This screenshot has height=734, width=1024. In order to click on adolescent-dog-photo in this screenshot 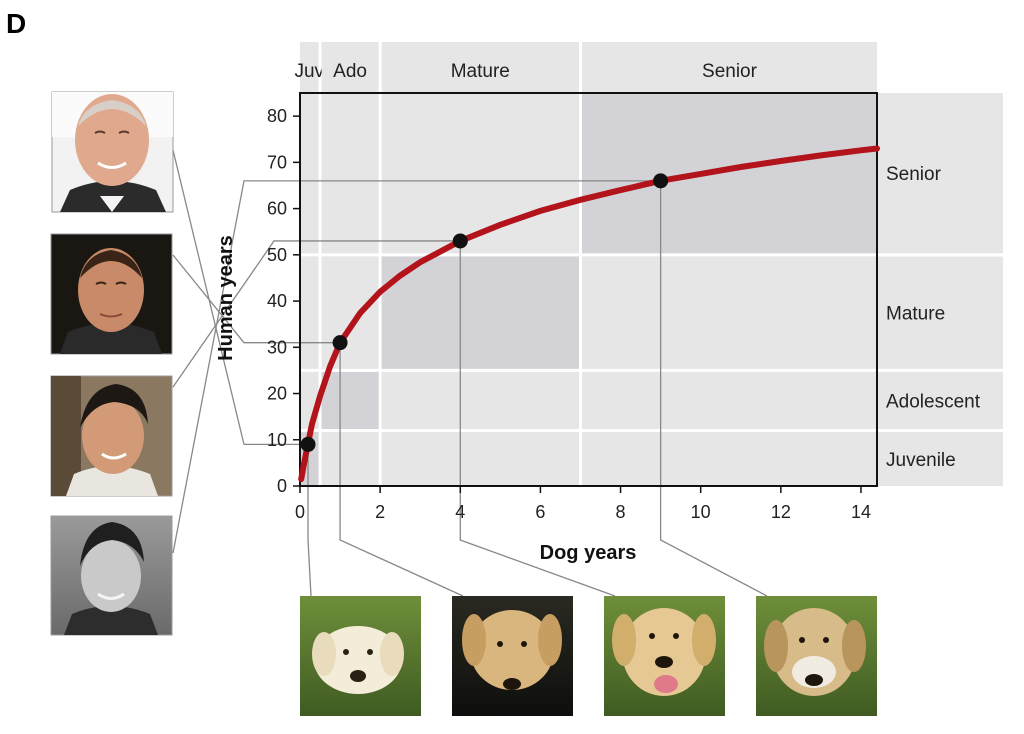, I will do `click(512, 656)`.